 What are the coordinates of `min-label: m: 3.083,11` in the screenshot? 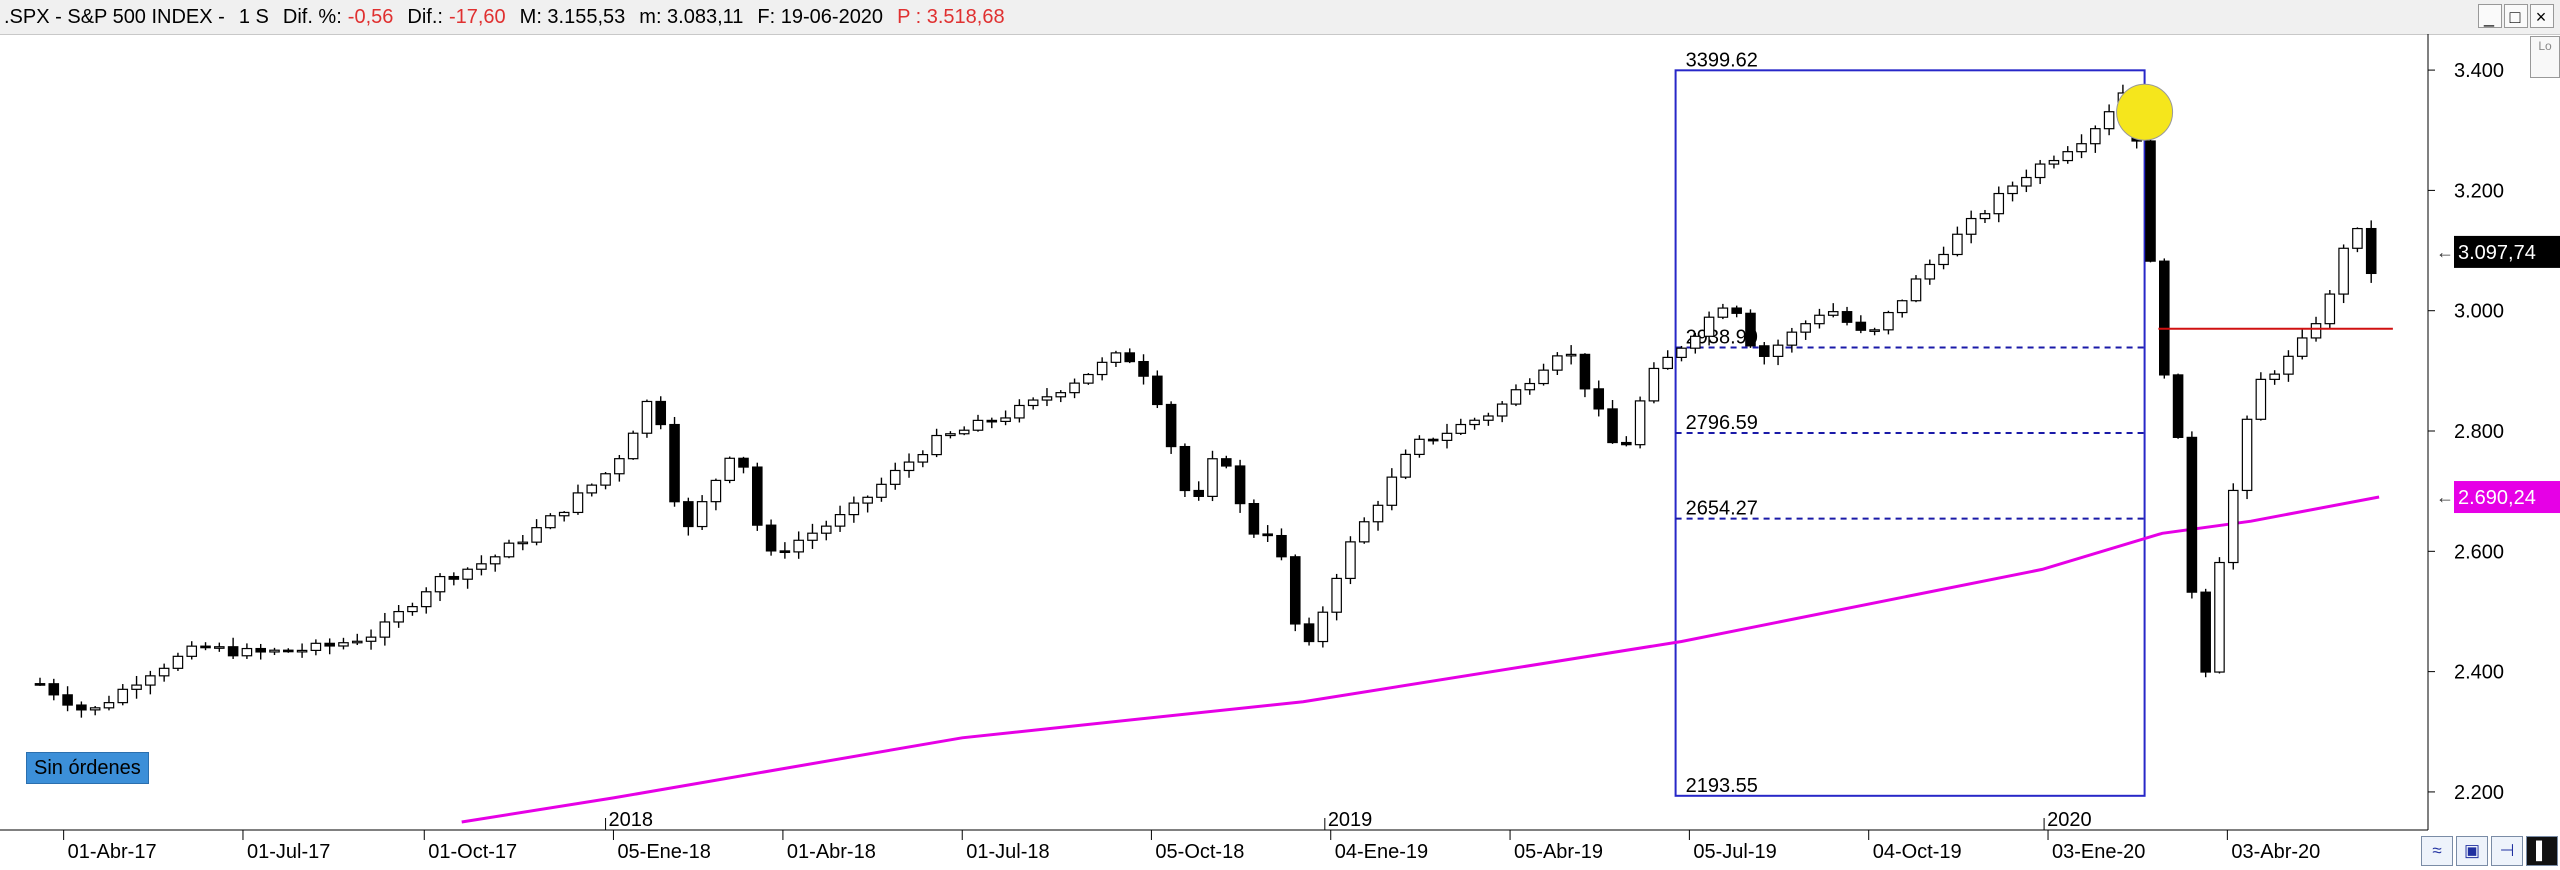 It's located at (691, 17).